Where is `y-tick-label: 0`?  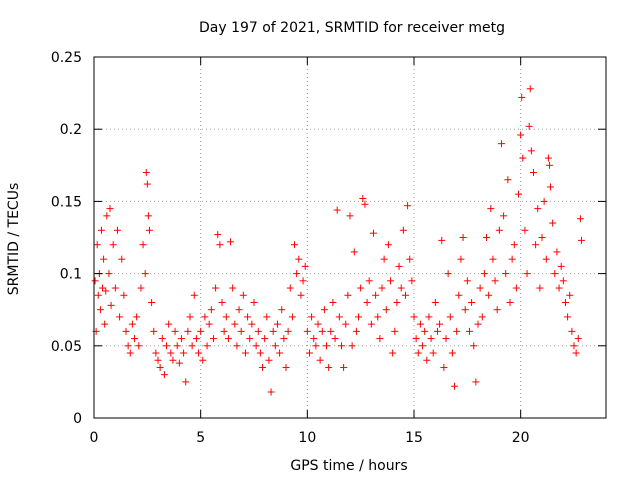 y-tick-label: 0 is located at coordinates (77, 419).